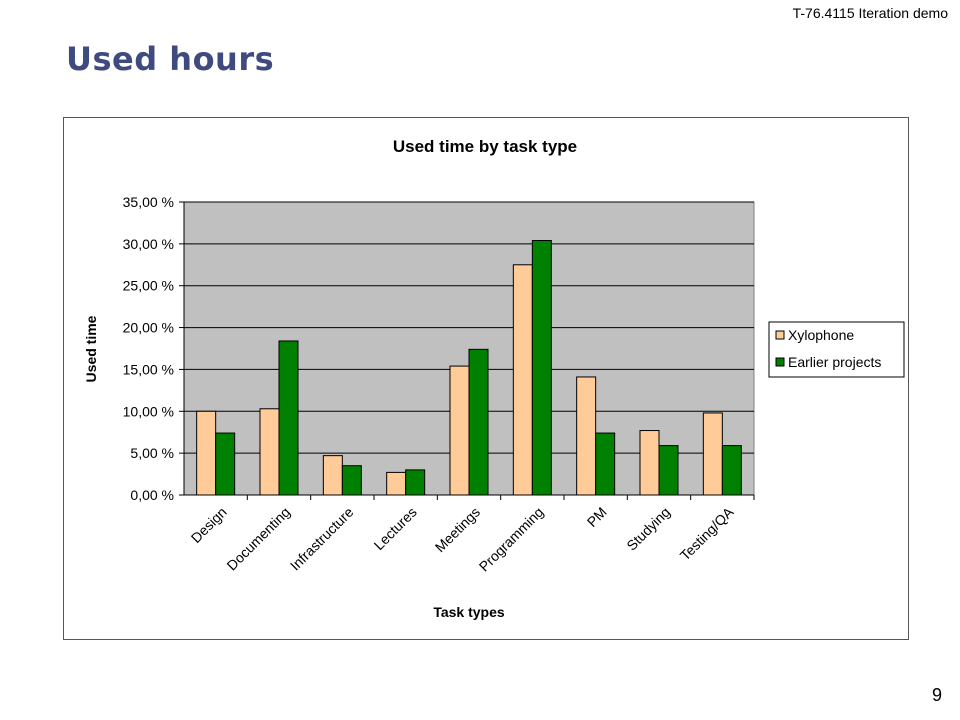 Image resolution: width=960 pixels, height=720 pixels. I want to click on y-tick-label: 25,00 %, so click(148, 286).